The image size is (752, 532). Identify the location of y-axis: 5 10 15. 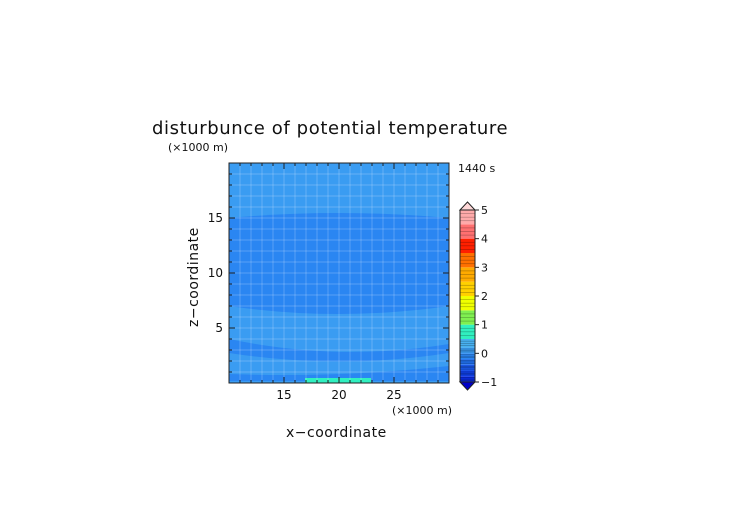
(328, 273).